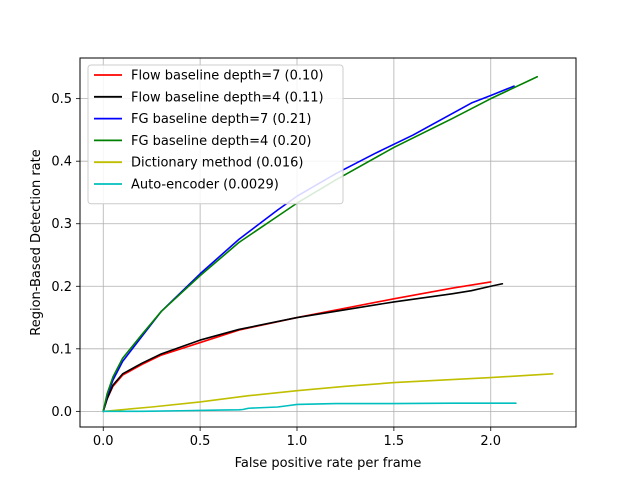 The height and width of the screenshot is (480, 640). I want to click on x-tick-label: 1.5, so click(394, 441).